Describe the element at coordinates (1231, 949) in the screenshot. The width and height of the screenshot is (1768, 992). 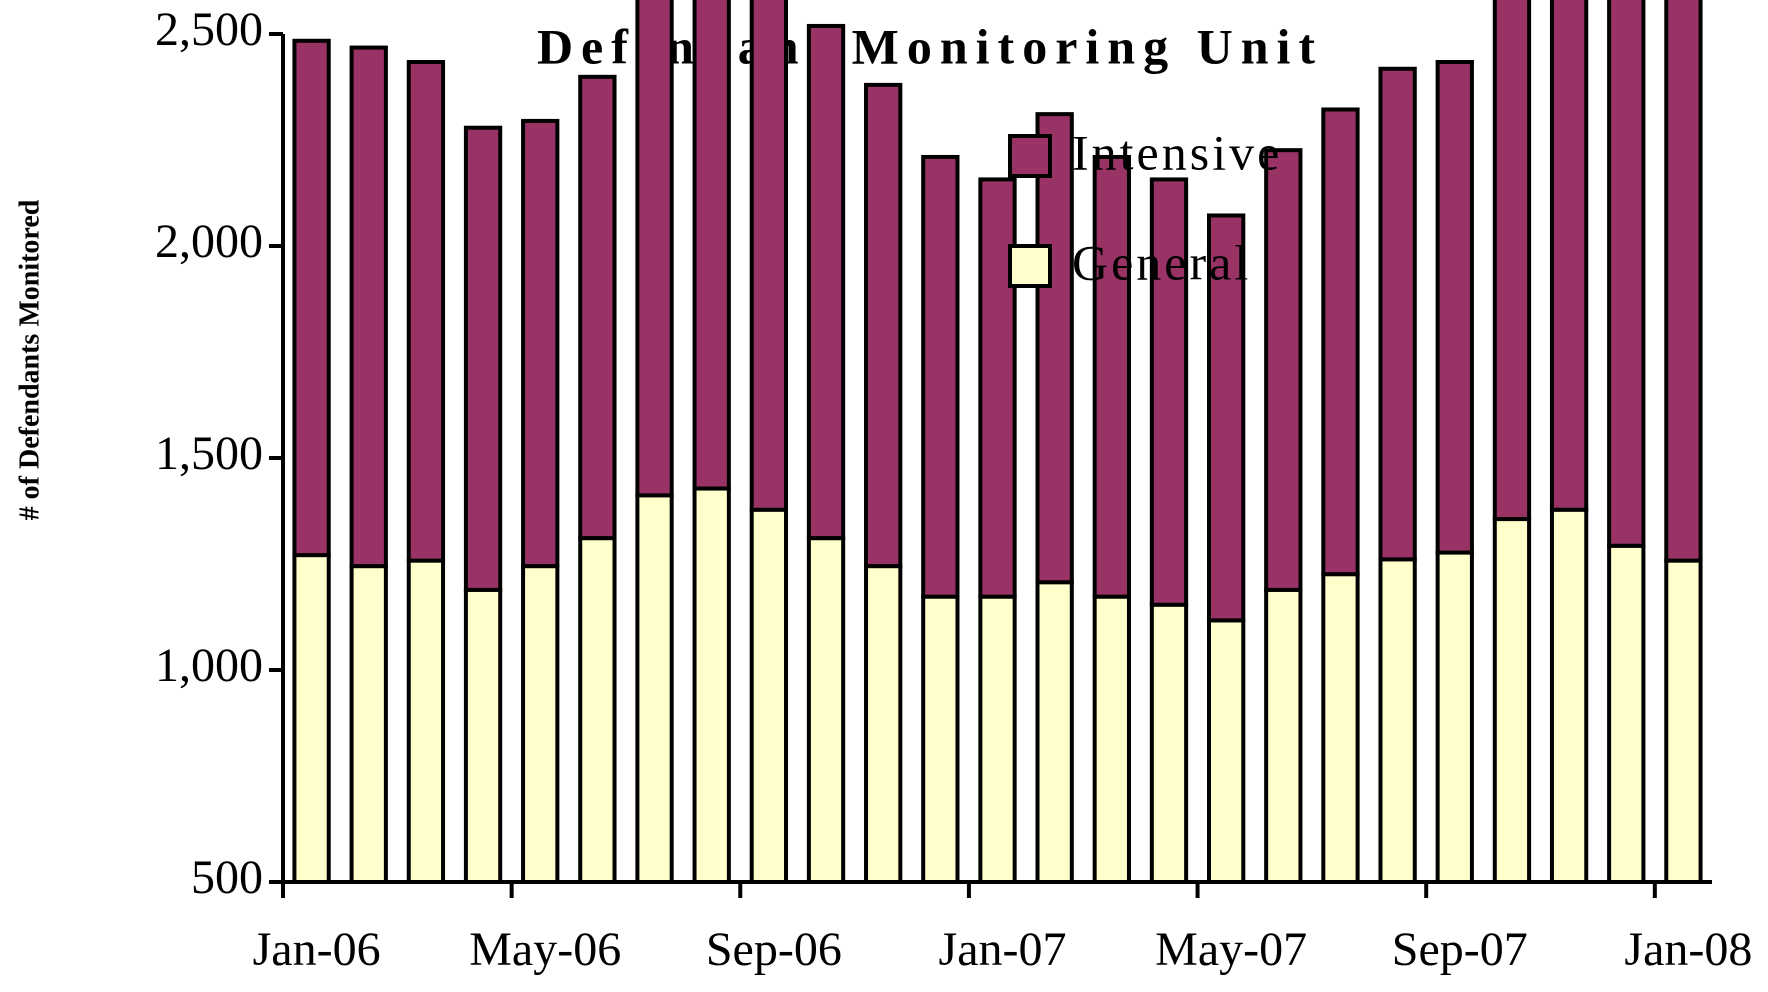
I see `x-tick-label: May-07` at that location.